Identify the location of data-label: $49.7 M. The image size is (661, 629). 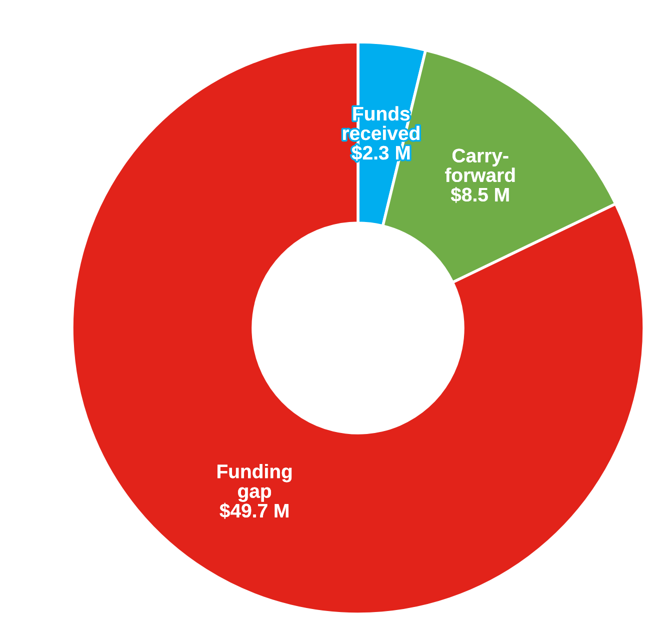
(254, 510).